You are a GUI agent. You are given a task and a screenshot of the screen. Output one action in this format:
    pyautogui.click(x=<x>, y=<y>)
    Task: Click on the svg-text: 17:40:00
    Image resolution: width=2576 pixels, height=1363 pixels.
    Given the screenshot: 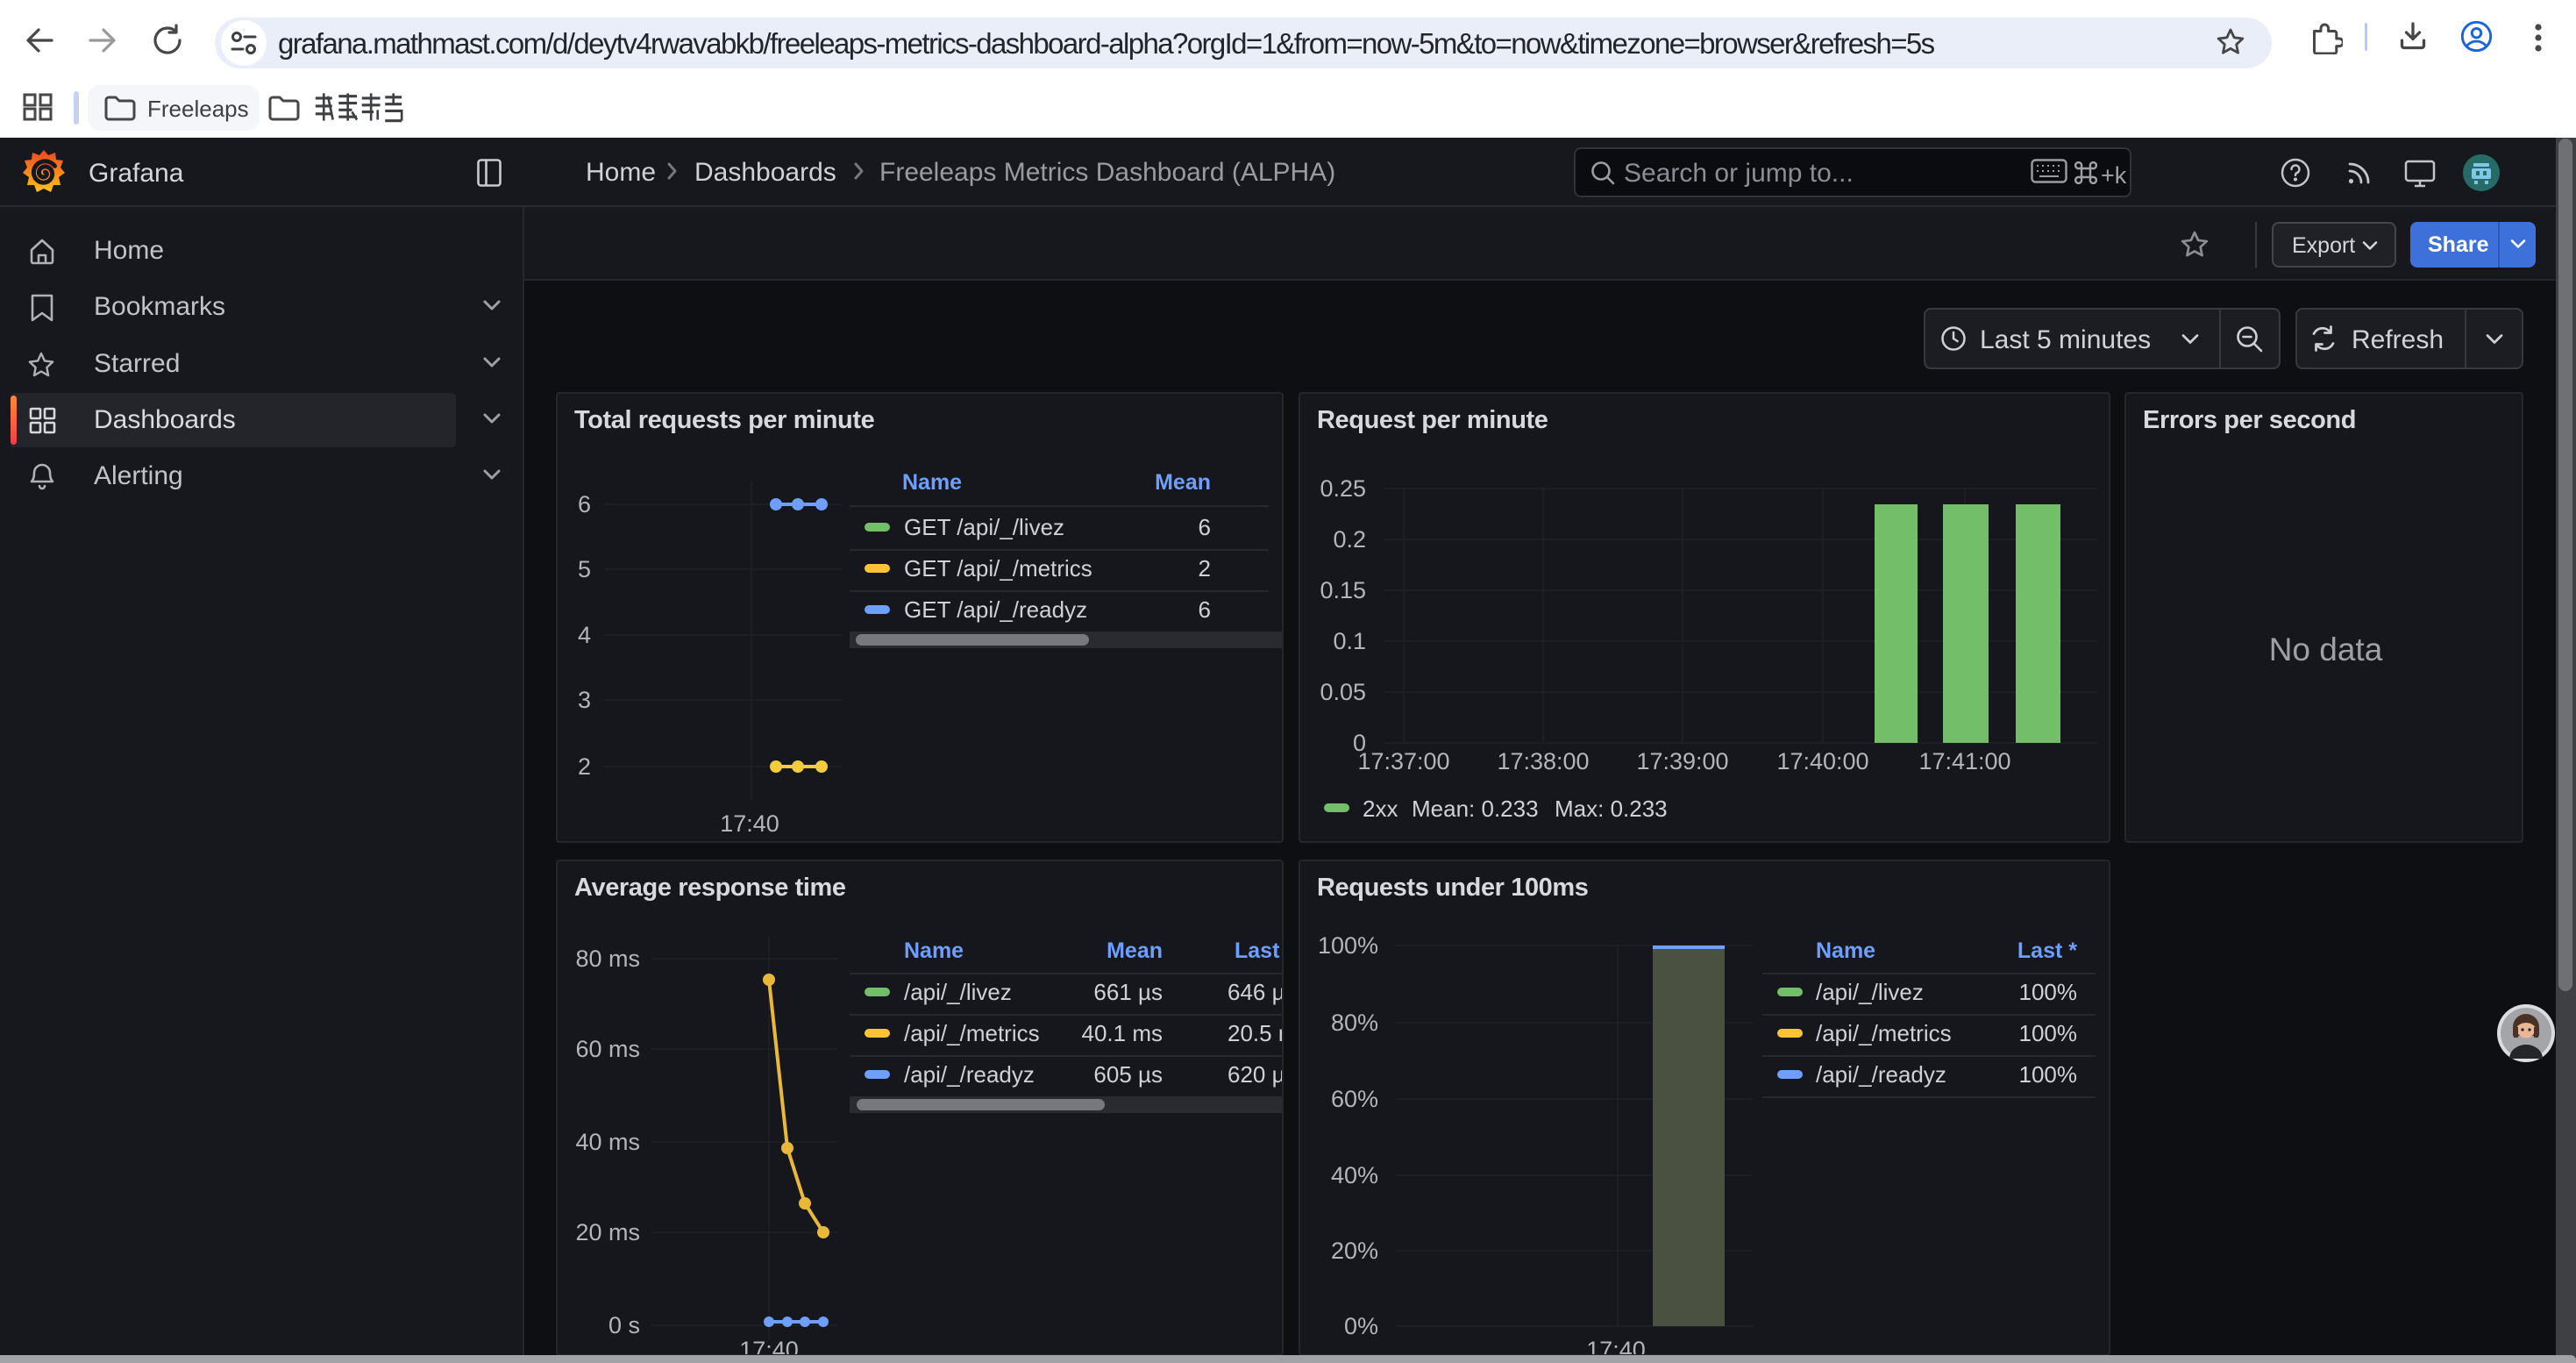 What is the action you would take?
    pyautogui.click(x=1822, y=761)
    